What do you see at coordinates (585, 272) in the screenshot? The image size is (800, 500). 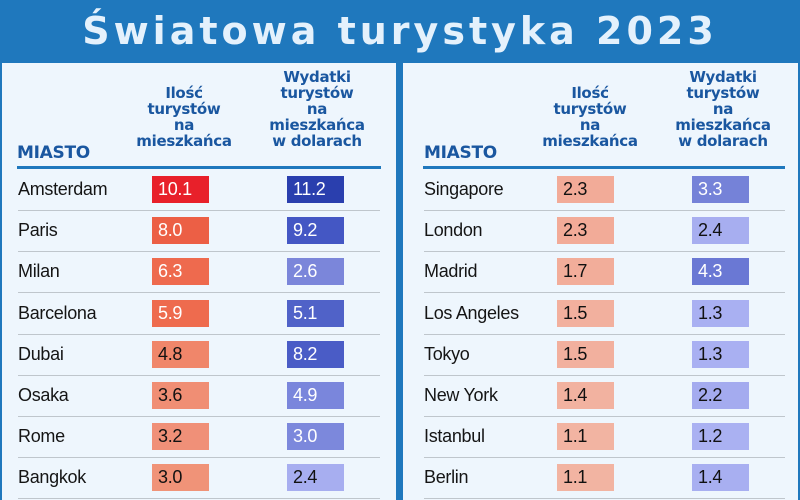 I see `tourists-value: 1.7` at bounding box center [585, 272].